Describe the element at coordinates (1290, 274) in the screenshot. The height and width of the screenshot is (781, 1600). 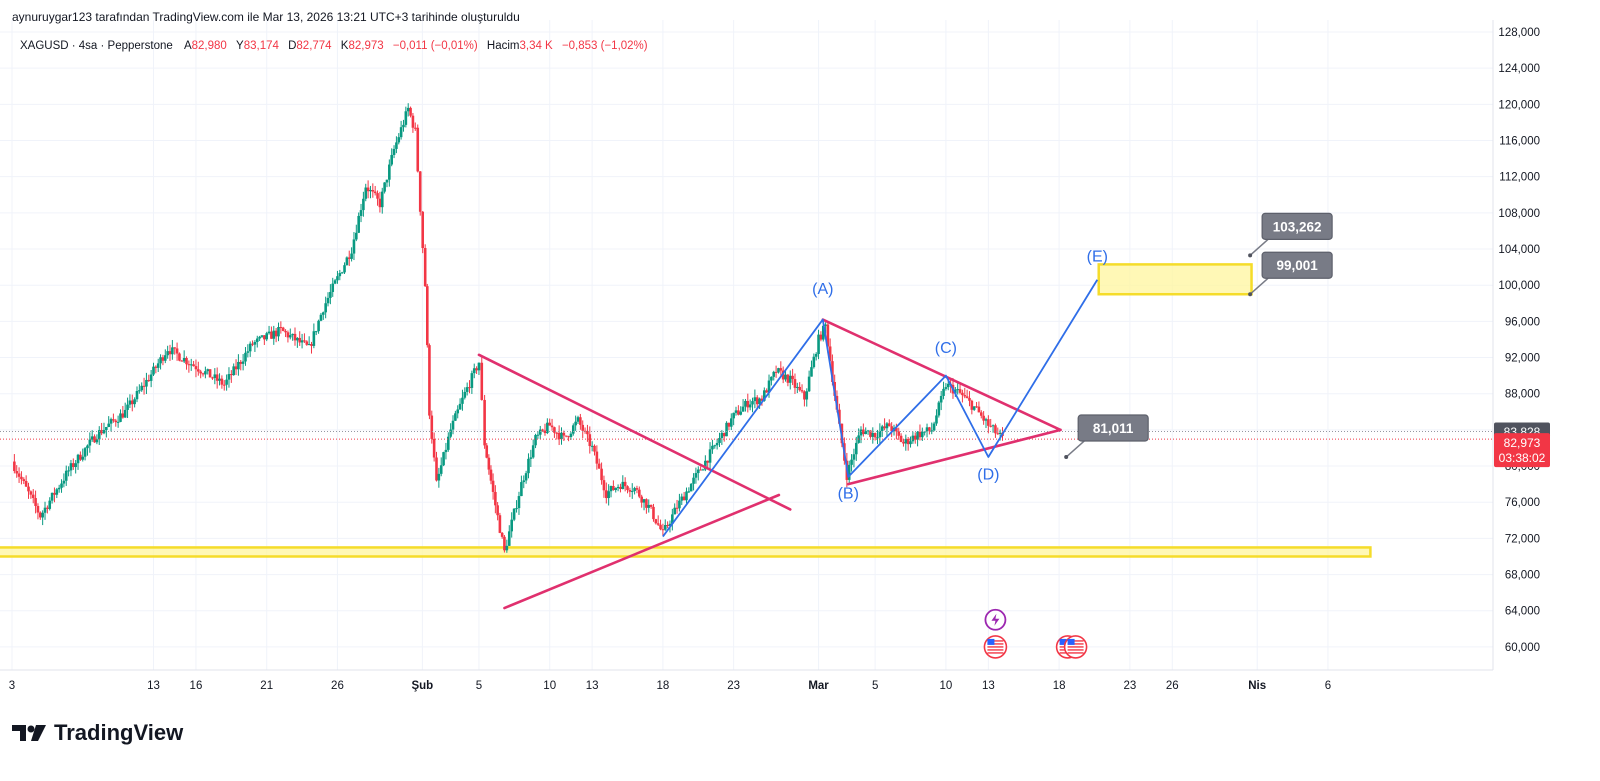
I see `price-callout: 99,001` at that location.